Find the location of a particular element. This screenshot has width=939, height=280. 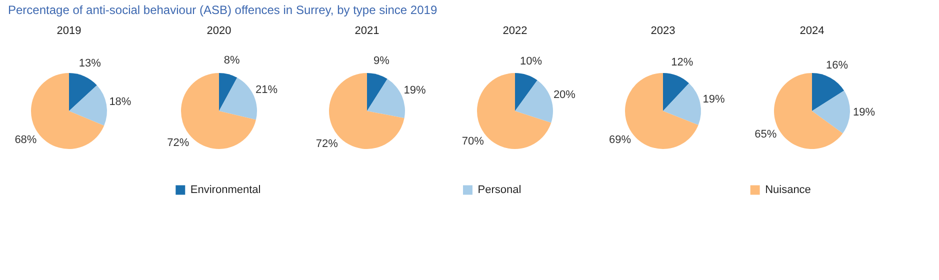

legend-label: Personal is located at coordinates (500, 190).